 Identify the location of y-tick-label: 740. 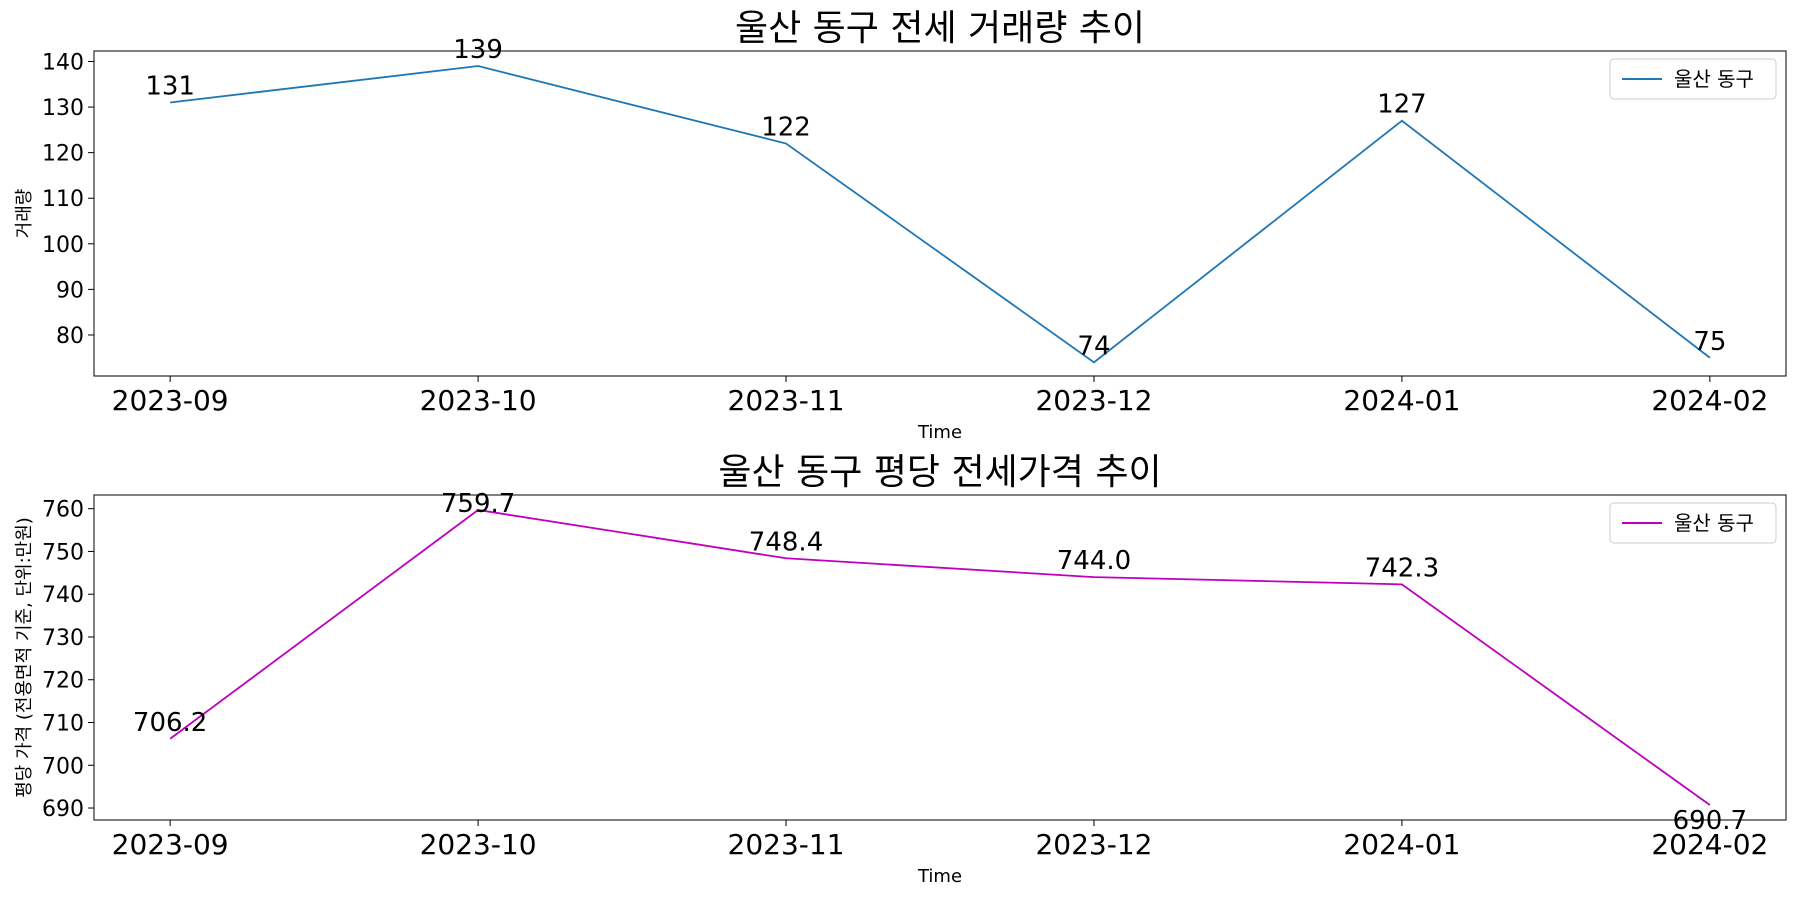
(63, 595).